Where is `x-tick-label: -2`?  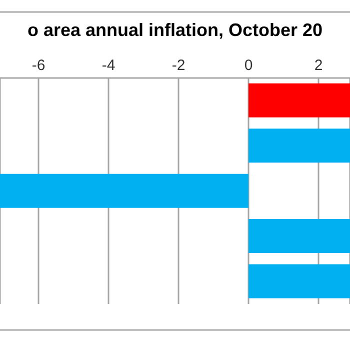 x-tick-label: -2 is located at coordinates (179, 65).